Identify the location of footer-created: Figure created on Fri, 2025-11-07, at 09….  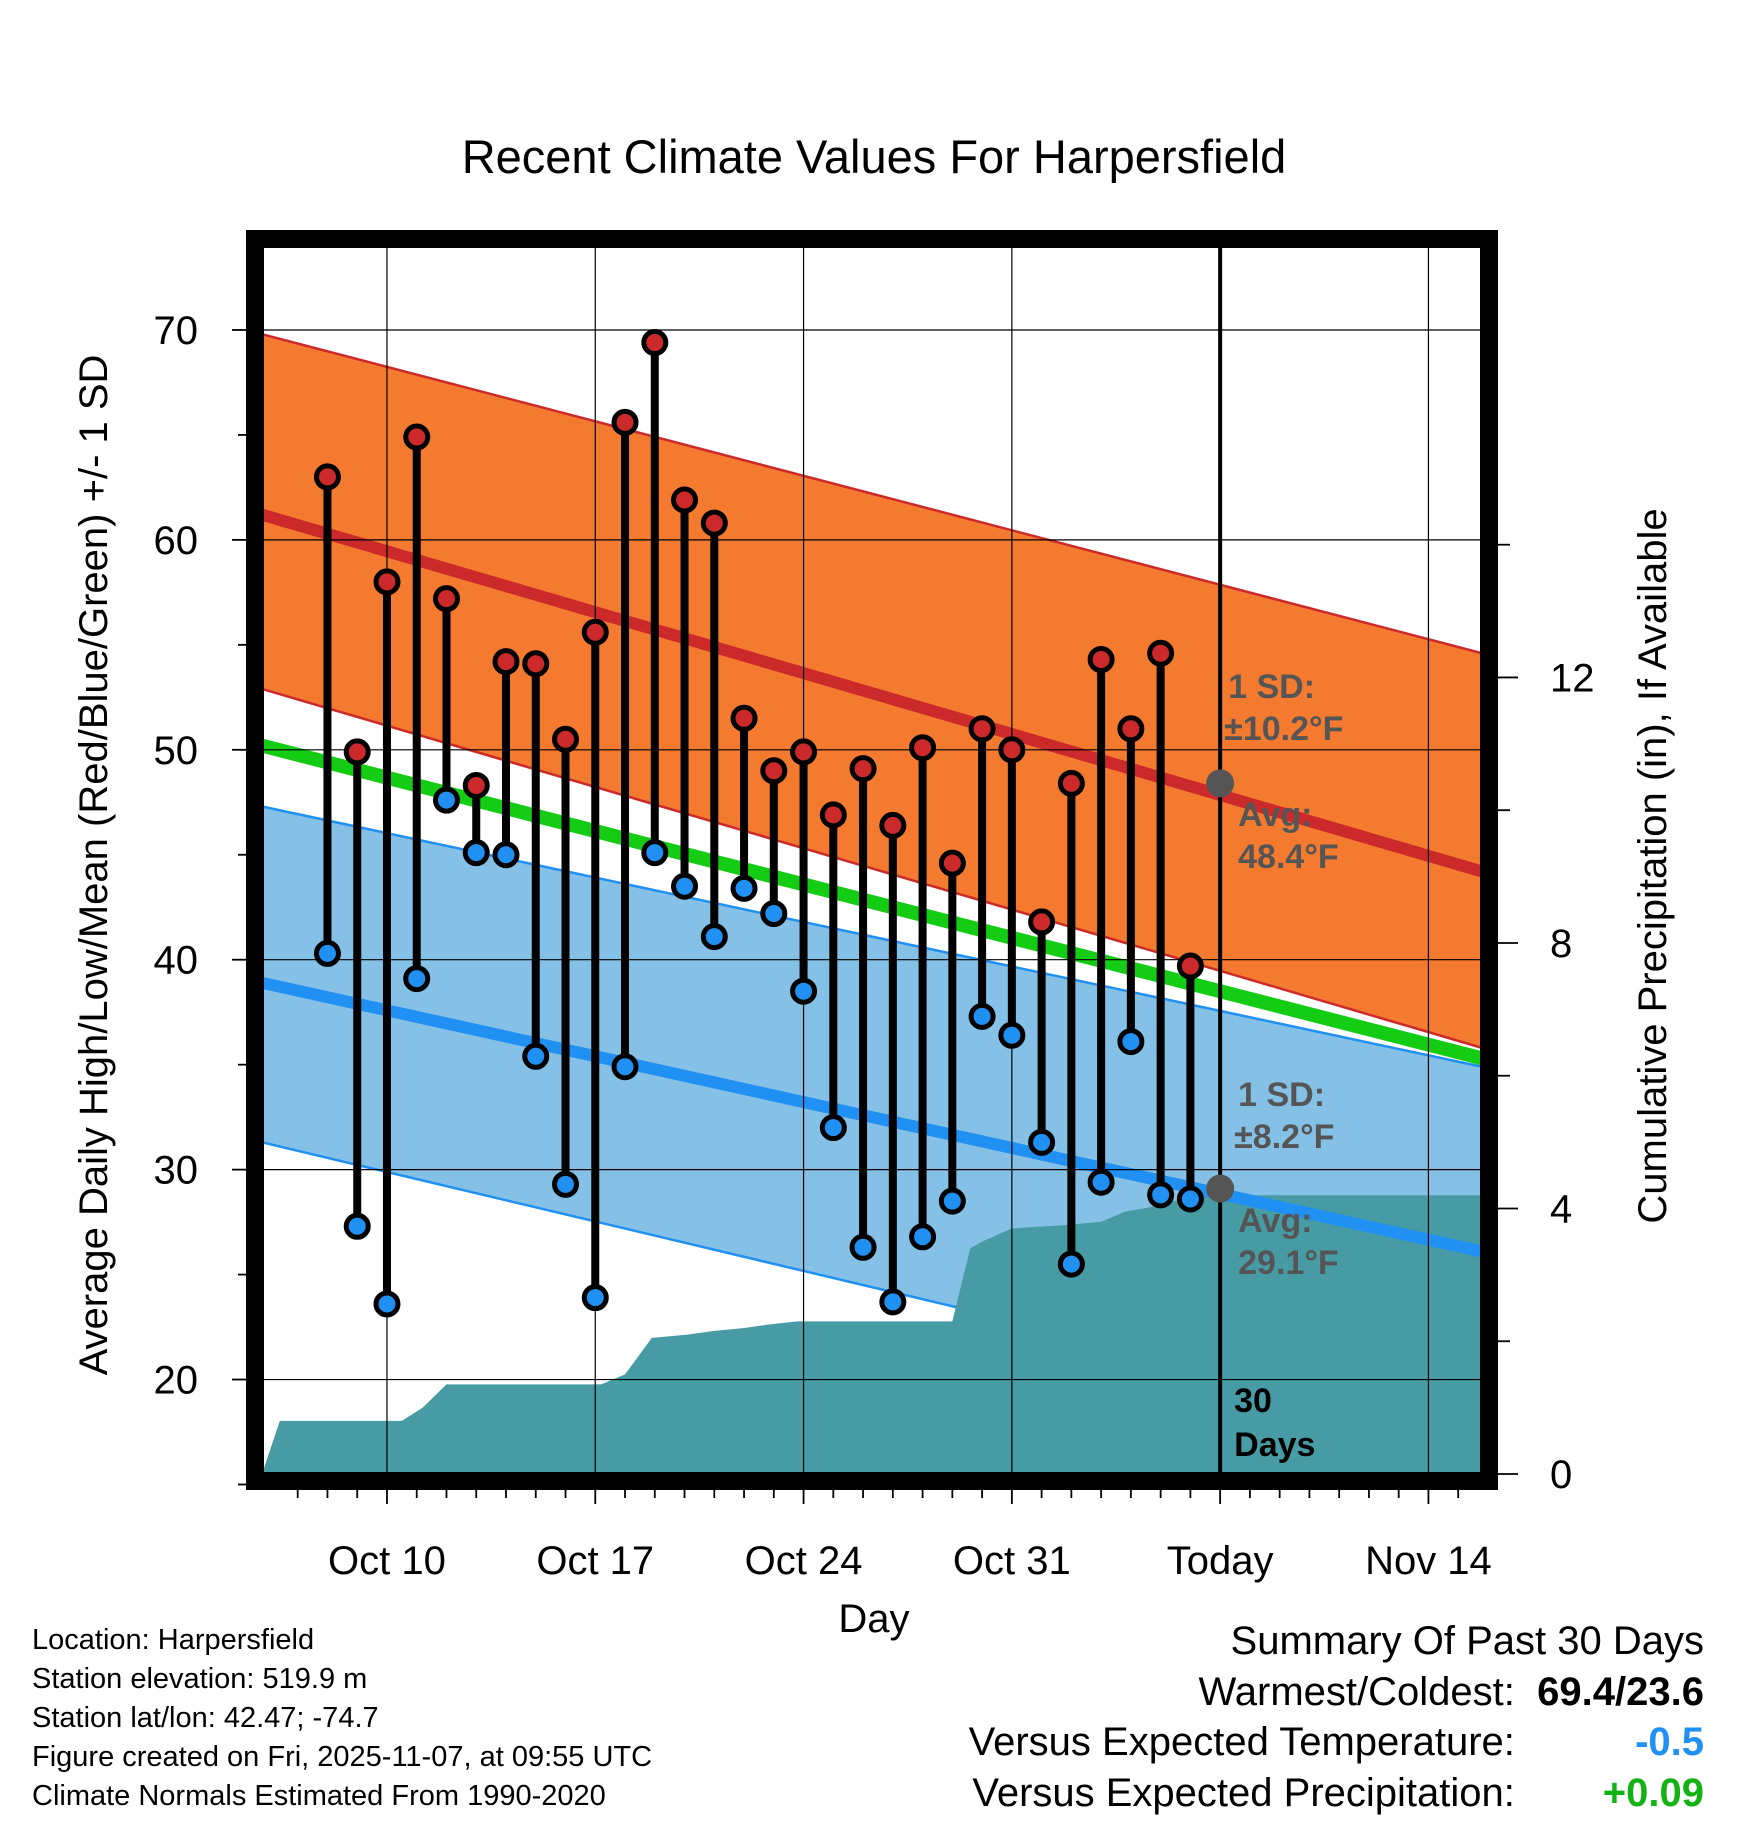
(342, 1757).